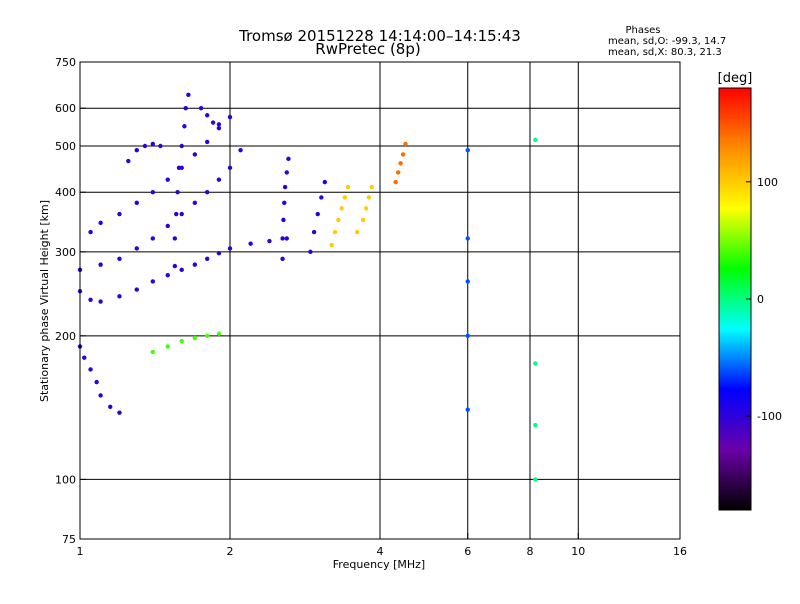 The width and height of the screenshot is (800, 604). Describe the element at coordinates (44, 301) in the screenshot. I see `y-axis-label: Stationary phase Virtual Height [km]` at that location.